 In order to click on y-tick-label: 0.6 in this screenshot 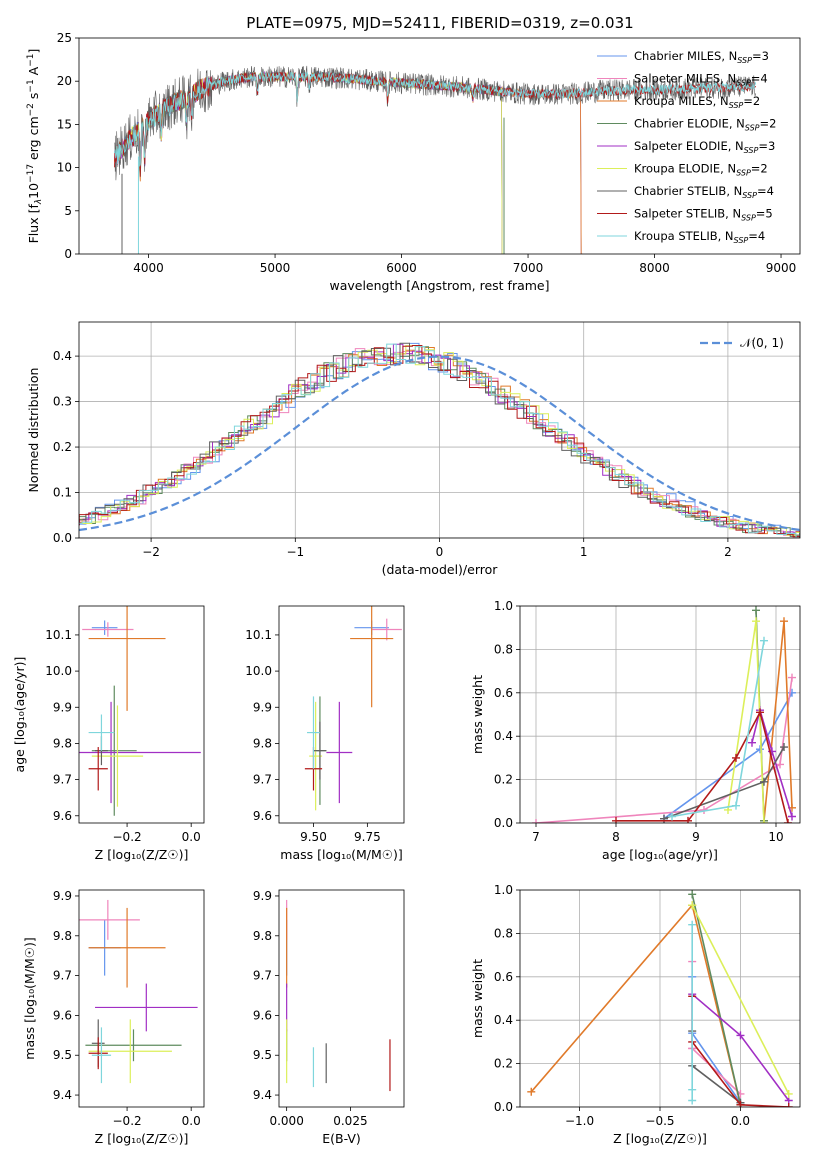, I will do `click(503, 977)`.